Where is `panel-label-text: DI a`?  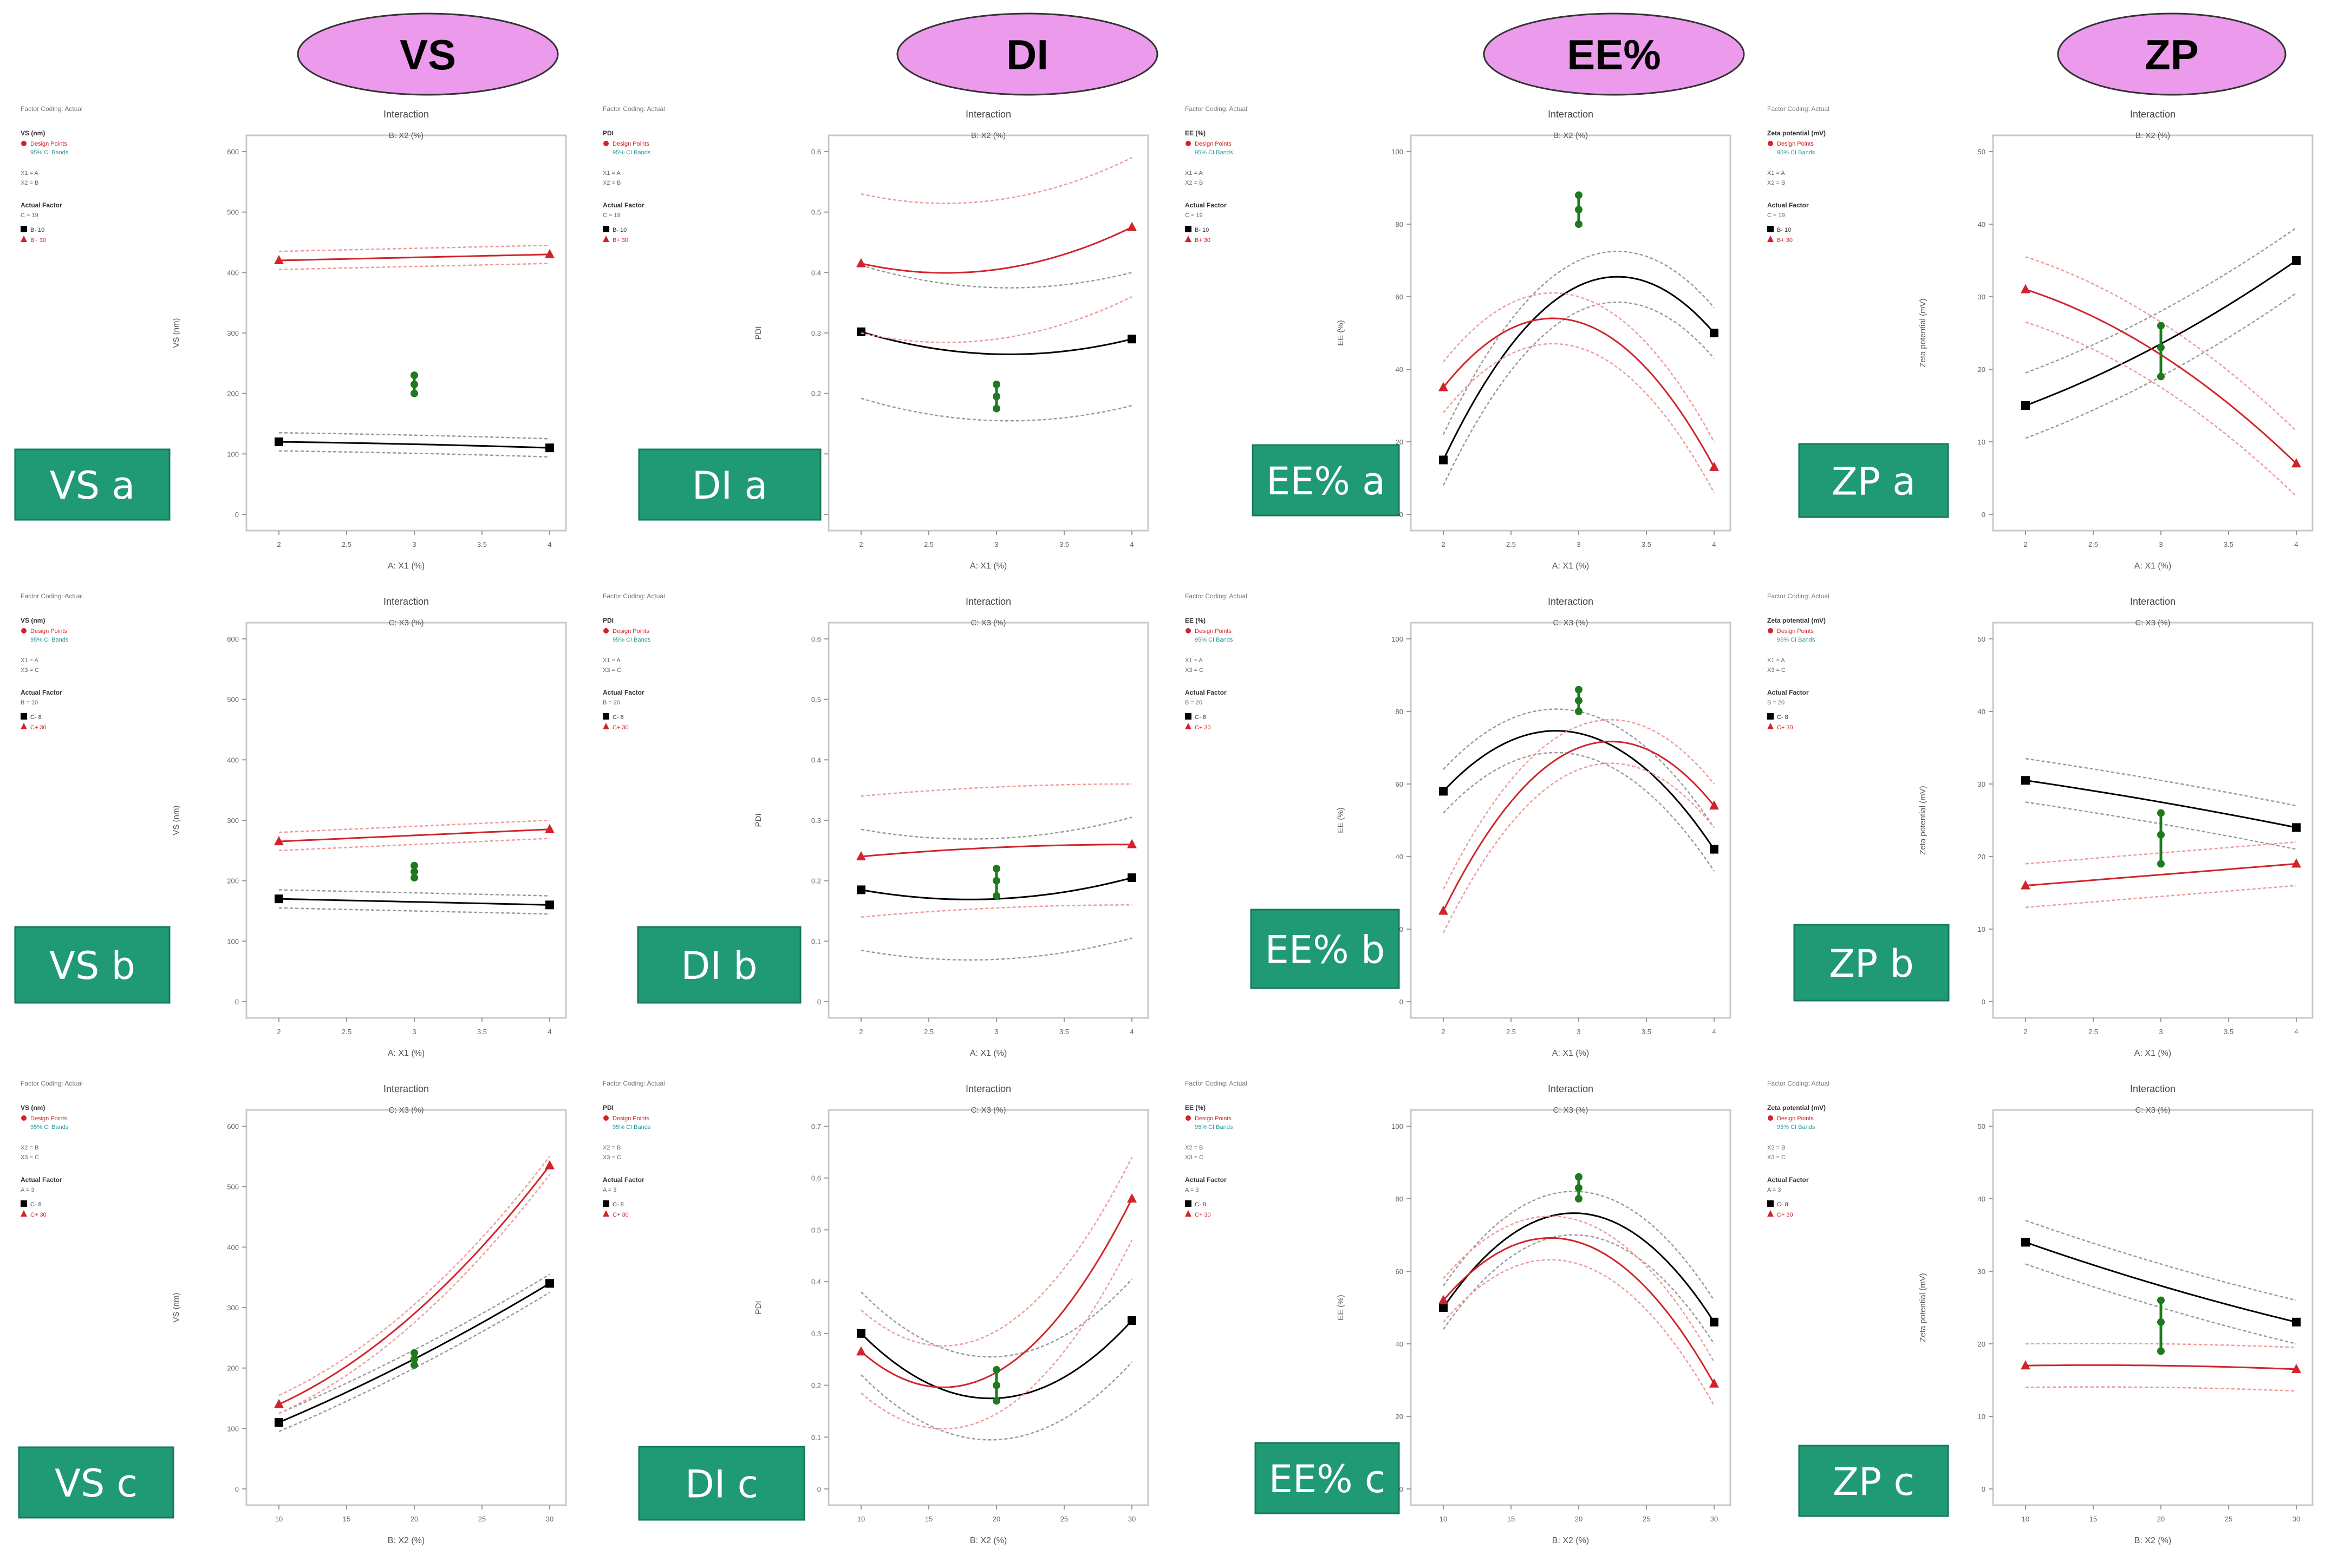 panel-label-text: DI a is located at coordinates (730, 485).